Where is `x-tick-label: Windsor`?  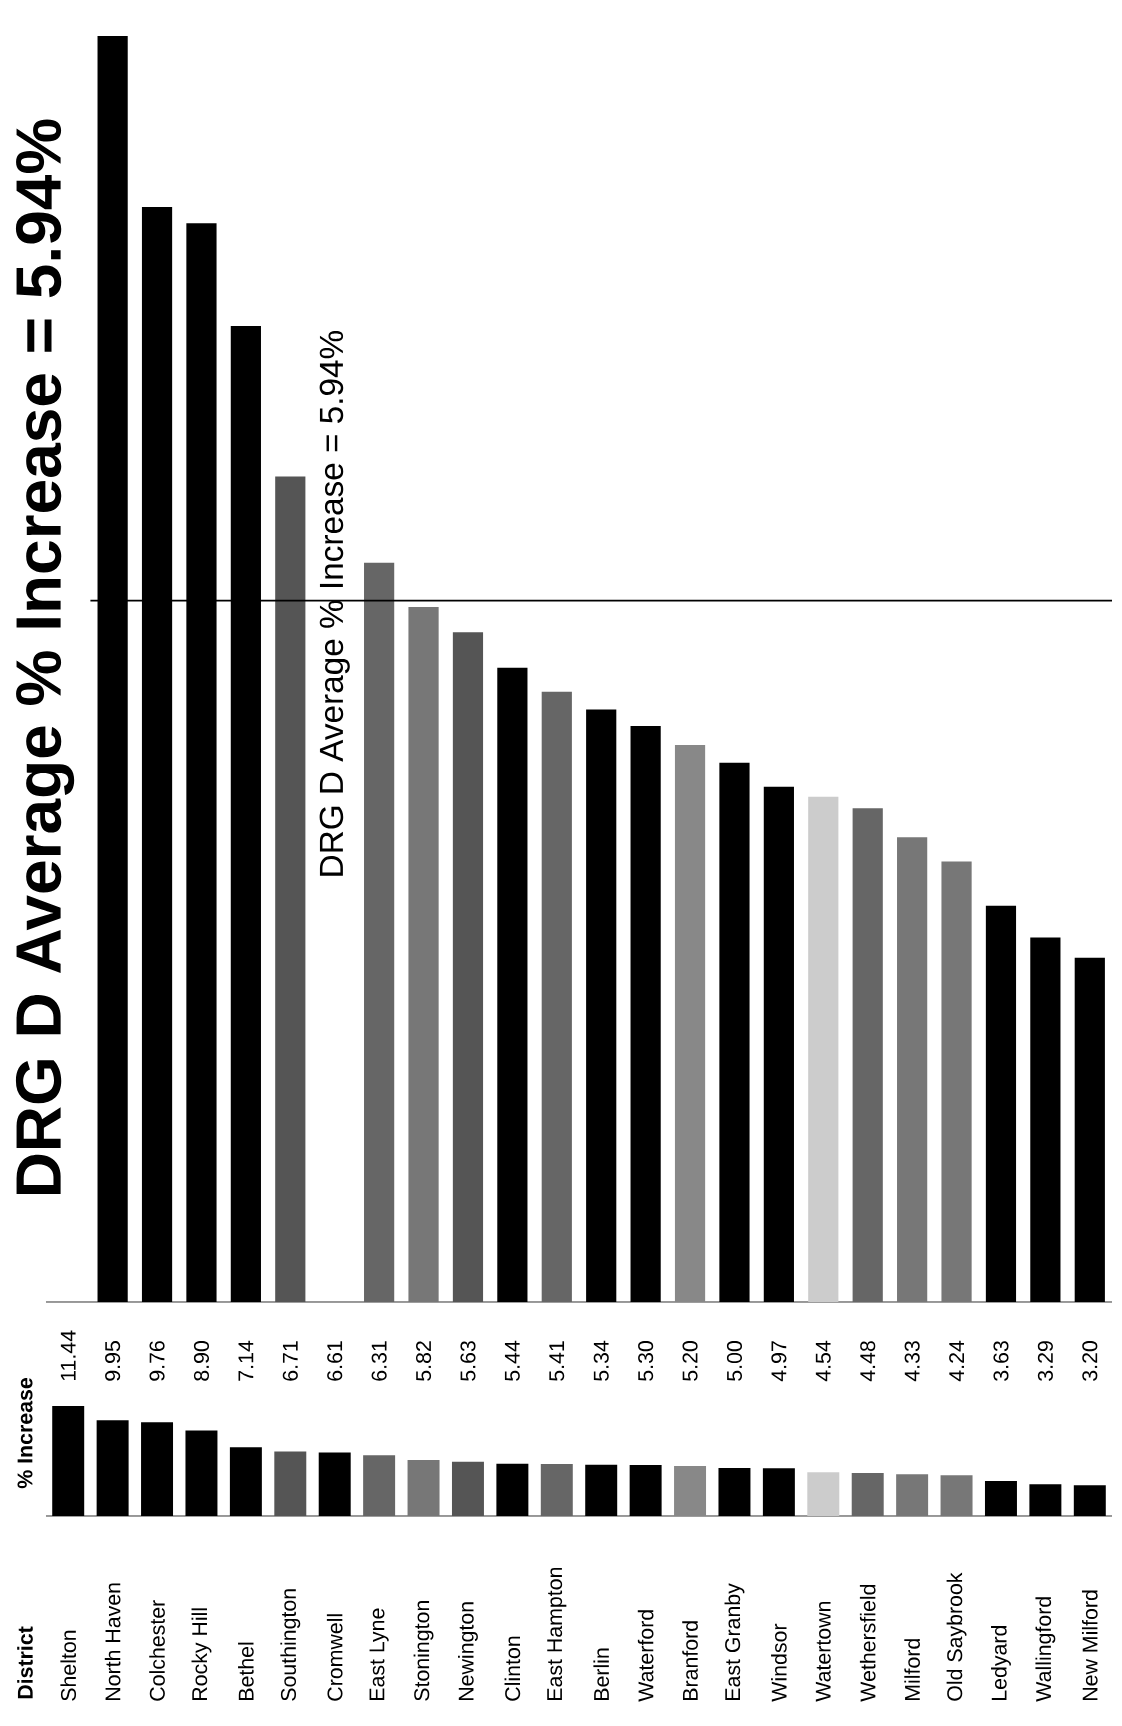
x-tick-label: Windsor is located at coordinates (779, 1662).